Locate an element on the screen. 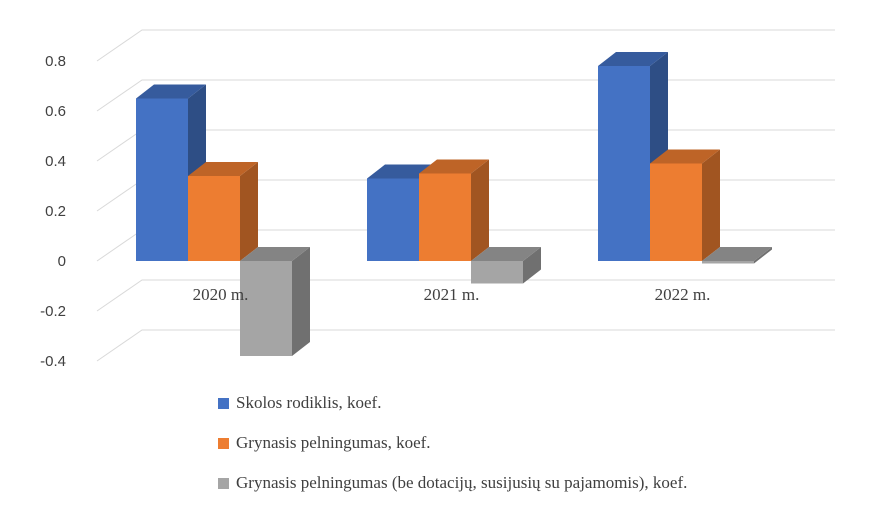 Image resolution: width=886 pixels, height=513 pixels. legend-item-skolos-rodiklis: Skolos rodiklis, koef. is located at coordinates (452, 403).